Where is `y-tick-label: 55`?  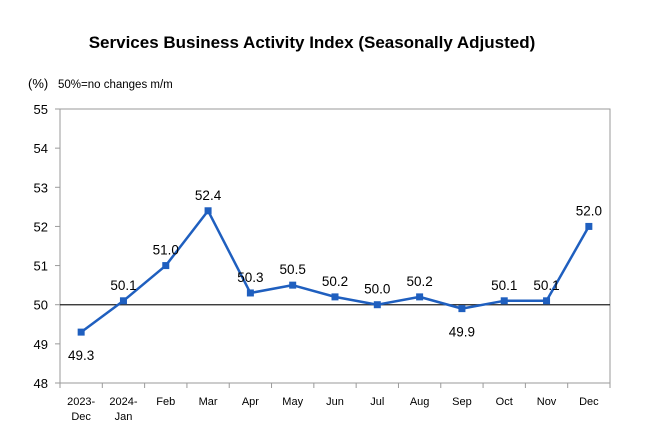 y-tick-label: 55 is located at coordinates (41, 109).